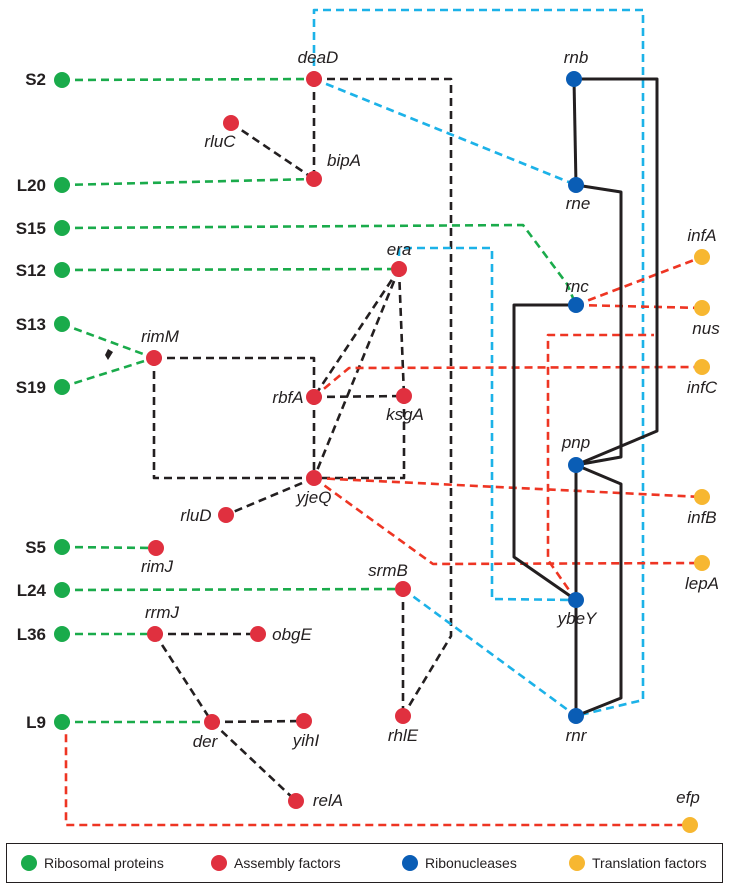  Describe the element at coordinates (296, 801) in the screenshot. I see `node-relA` at that location.